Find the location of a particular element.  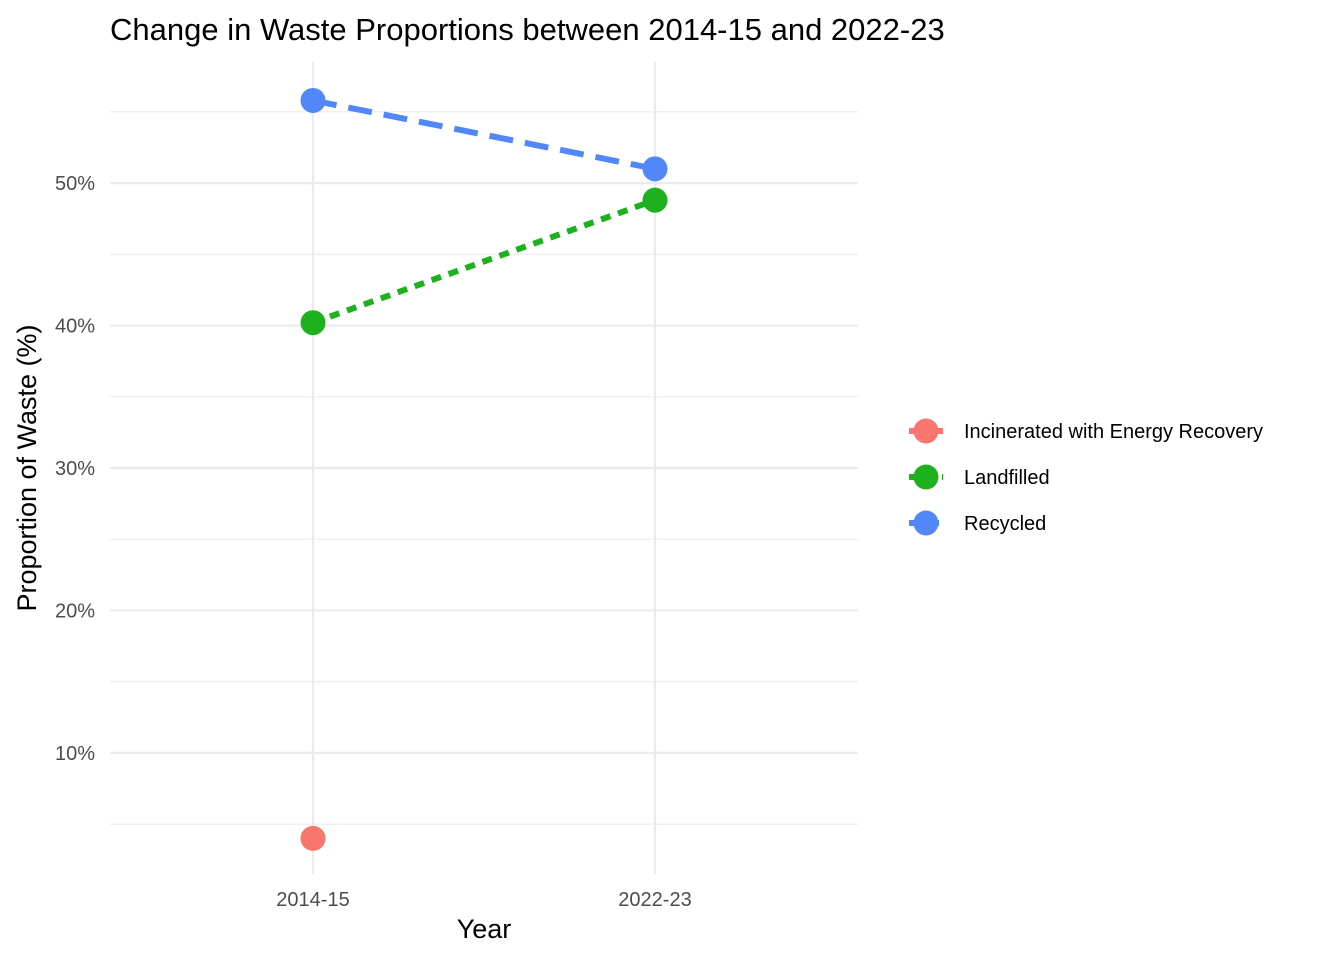

legend-label: Recycled is located at coordinates (1005, 524).